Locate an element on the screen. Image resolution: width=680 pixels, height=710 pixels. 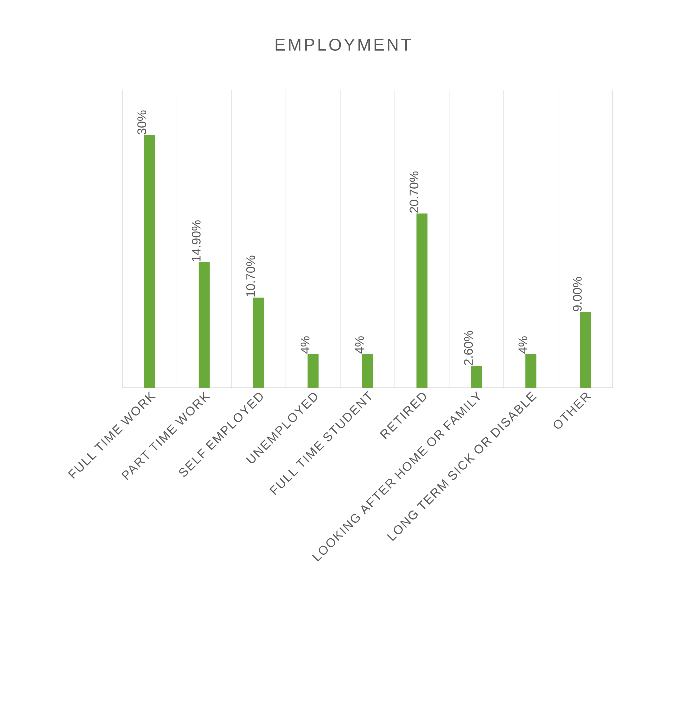
chart-title: EMPLOYMENT is located at coordinates (344, 45).